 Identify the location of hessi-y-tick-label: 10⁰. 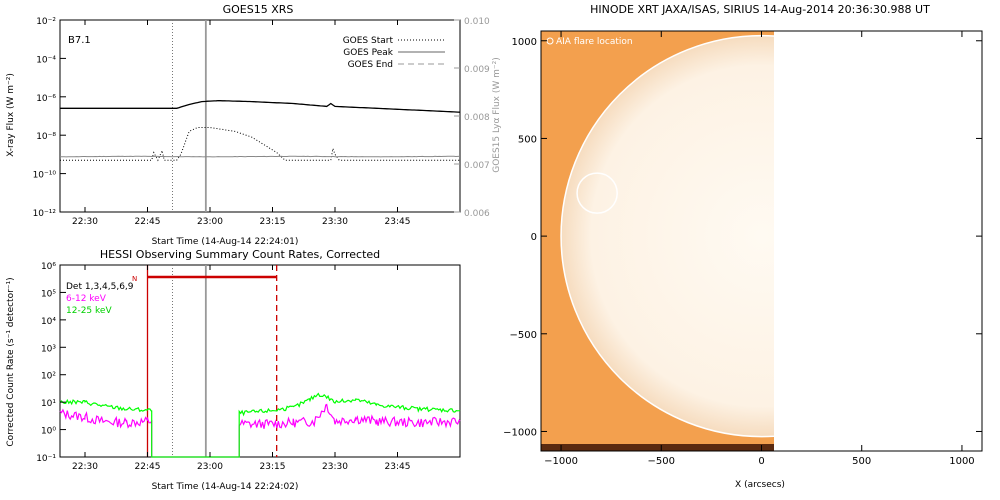
(48, 432).